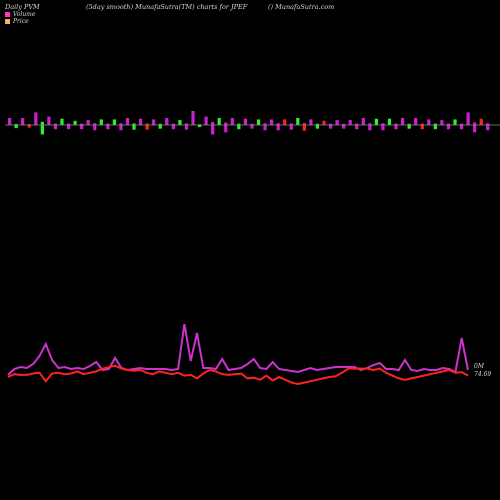 Image resolution: width=500 pixels, height=500 pixels. Describe the element at coordinates (238, 375) in the screenshot. I see `price-line` at that location.